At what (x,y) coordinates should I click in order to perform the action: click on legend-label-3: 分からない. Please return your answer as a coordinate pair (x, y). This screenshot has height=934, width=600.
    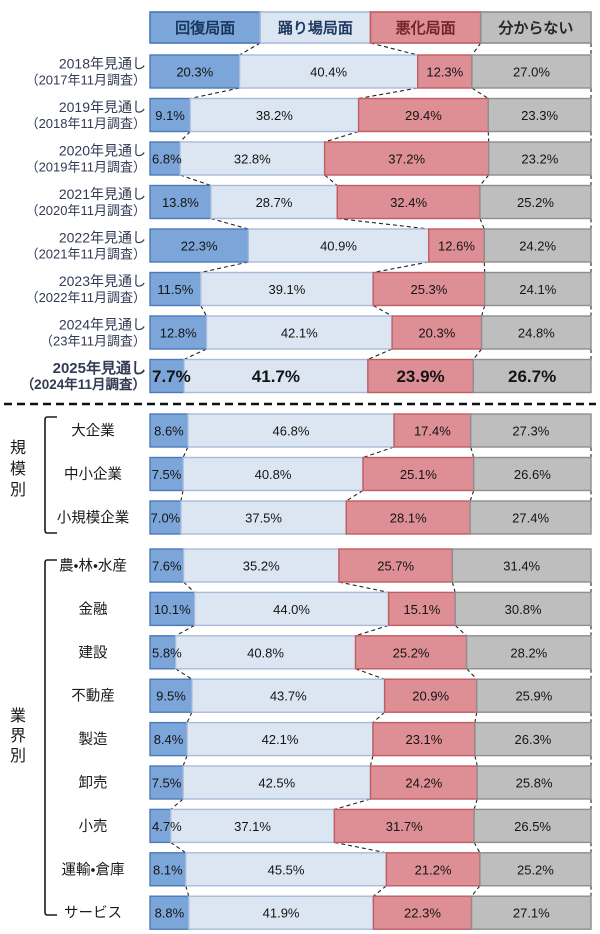
    Looking at the image, I should click on (535, 28).